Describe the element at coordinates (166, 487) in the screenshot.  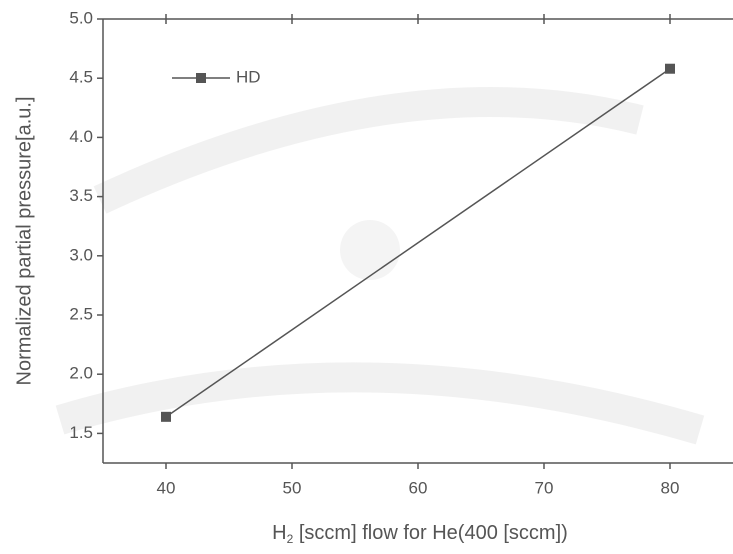
I see `x-tick-label: 40` at that location.